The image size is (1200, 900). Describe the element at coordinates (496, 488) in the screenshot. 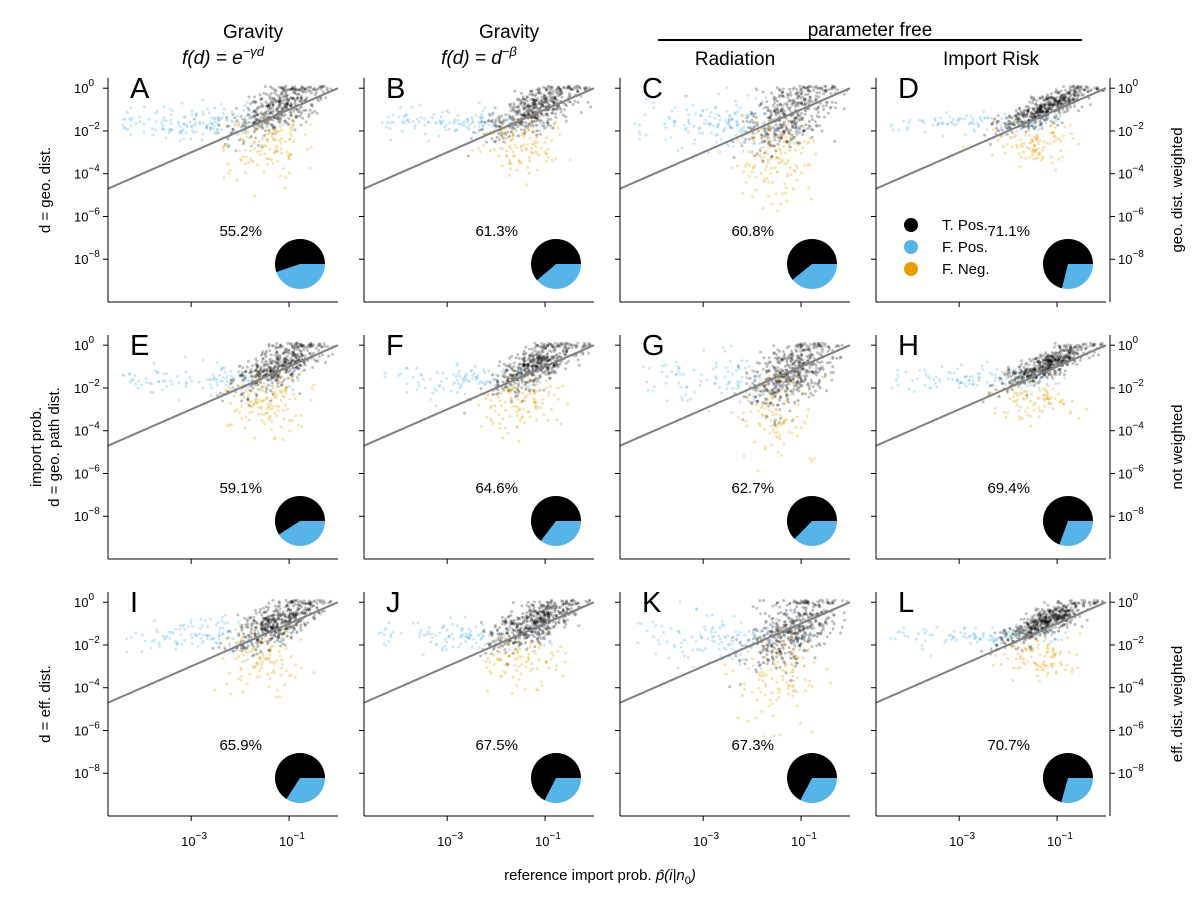

I see `pie-percent-label: 64.6%` at that location.